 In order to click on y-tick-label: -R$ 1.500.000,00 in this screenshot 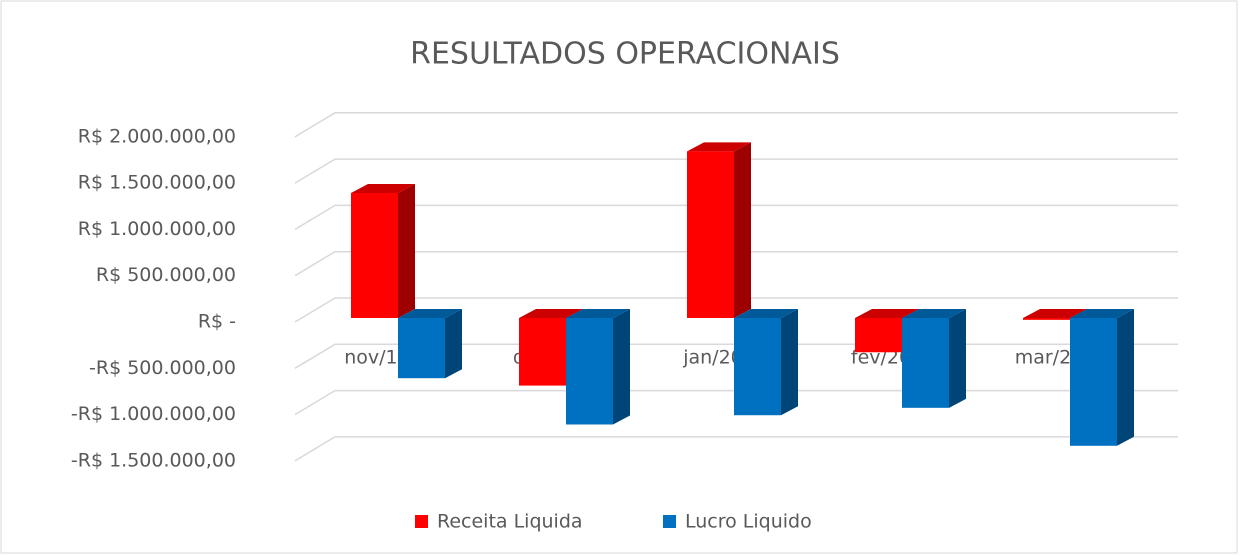, I will do `click(153, 460)`.